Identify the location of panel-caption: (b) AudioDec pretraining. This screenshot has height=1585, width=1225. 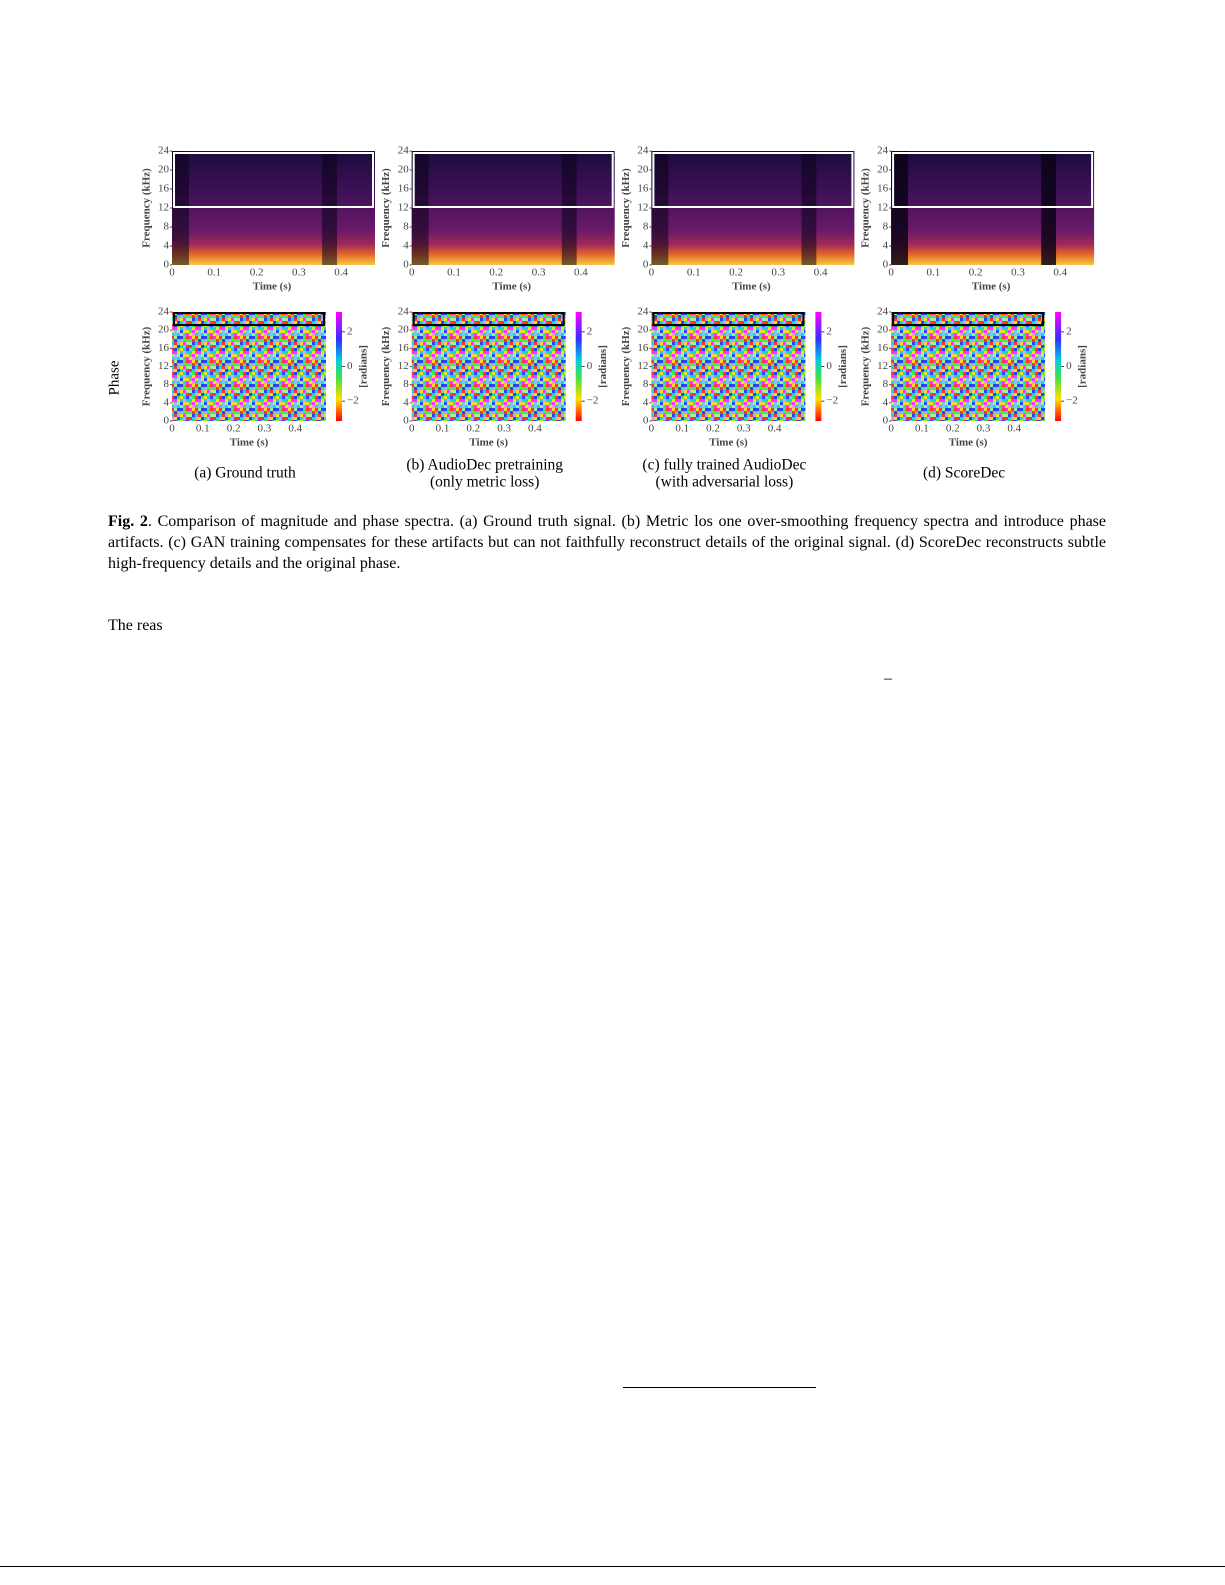
(484, 465).